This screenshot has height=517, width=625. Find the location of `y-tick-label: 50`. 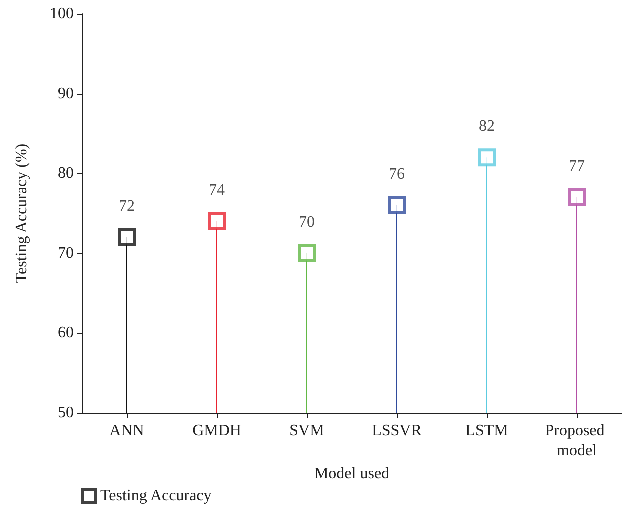

y-tick-label: 50 is located at coordinates (66, 413).